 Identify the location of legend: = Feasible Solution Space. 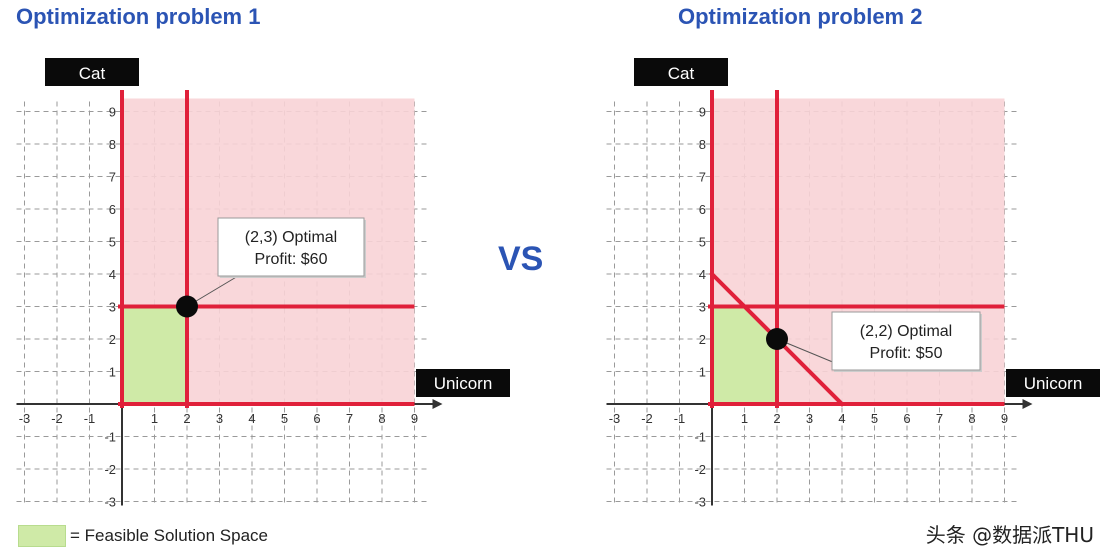
(143, 536).